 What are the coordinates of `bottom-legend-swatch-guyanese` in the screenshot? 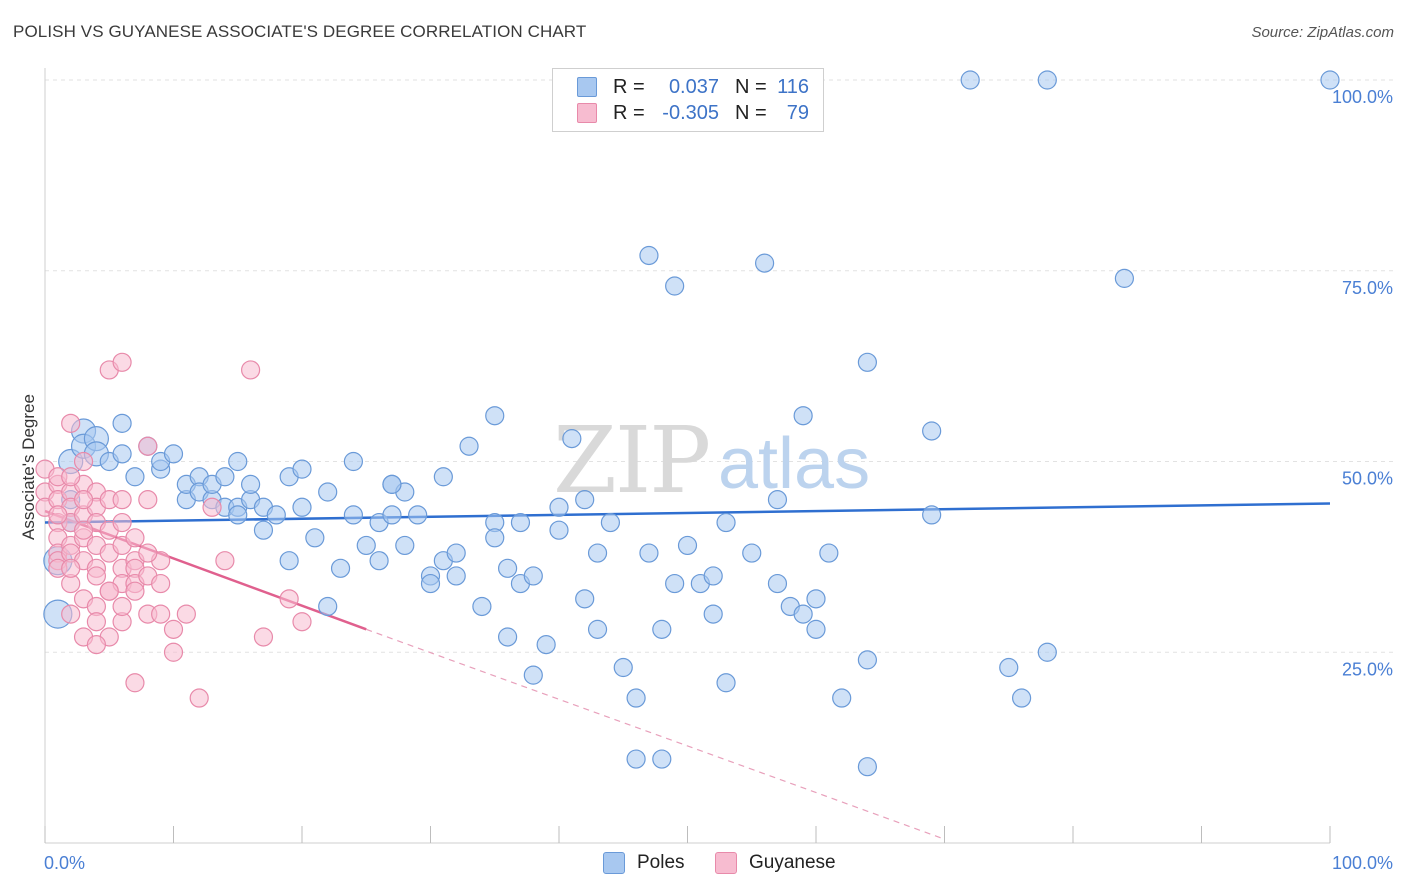 It's located at (726, 863).